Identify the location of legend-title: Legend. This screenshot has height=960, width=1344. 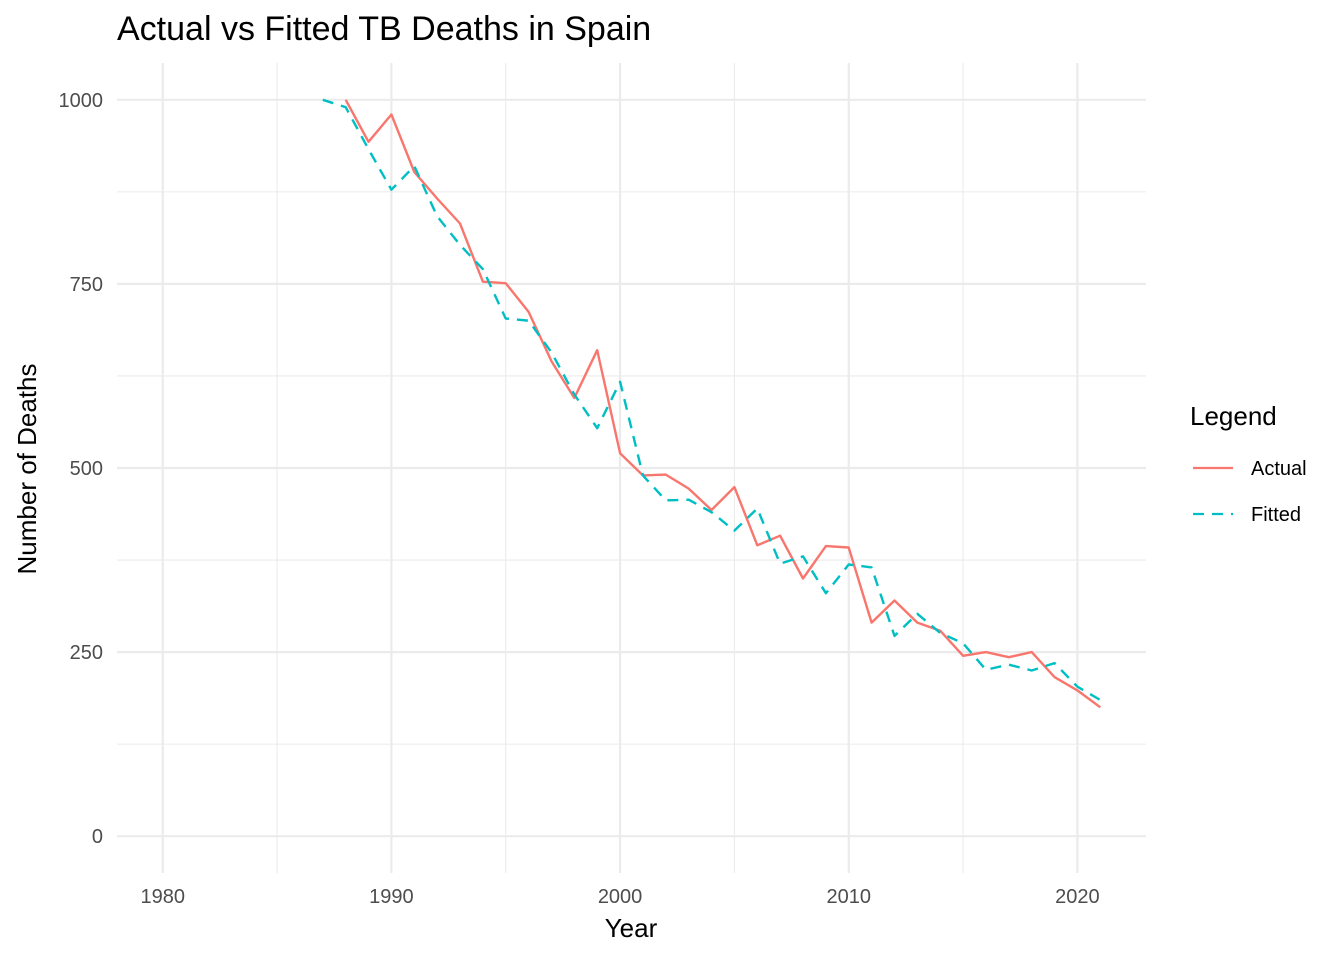
(1233, 416).